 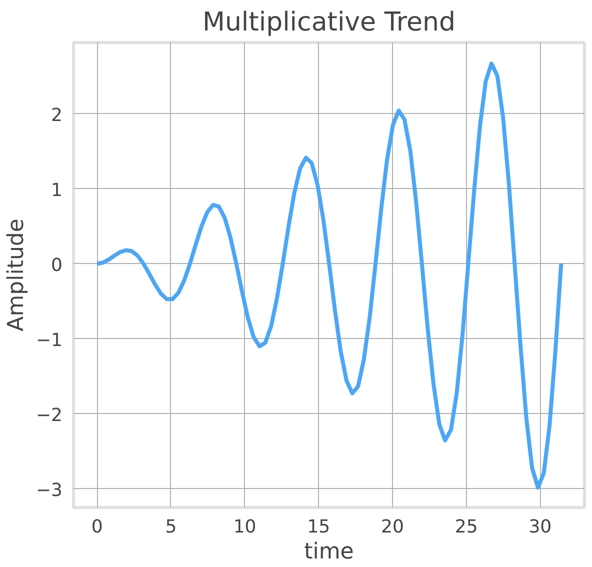 I want to click on x-tick-label: 20, so click(x=392, y=527).